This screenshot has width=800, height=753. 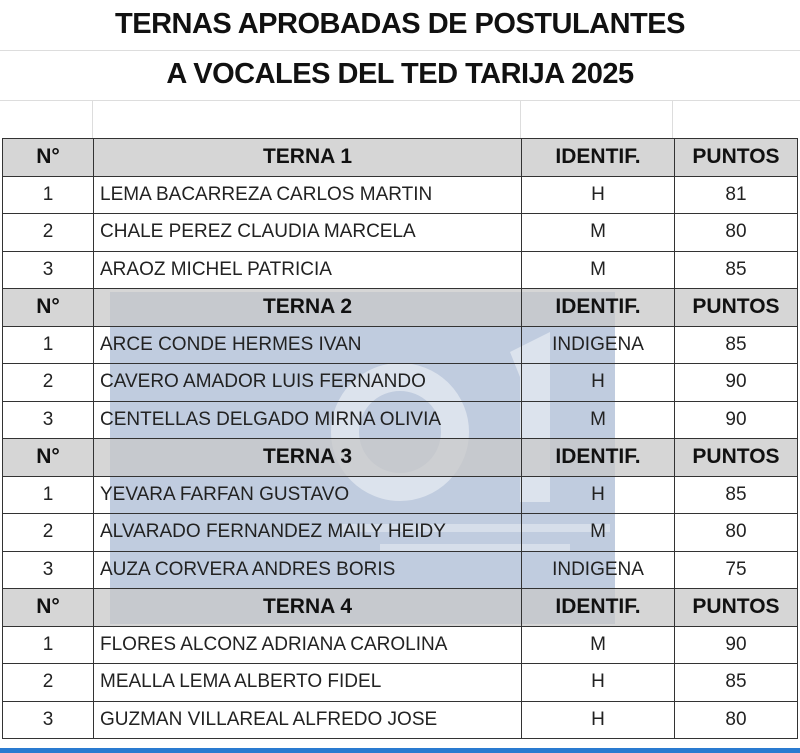 What do you see at coordinates (736, 569) in the screenshot?
I see `cell-points: 75` at bounding box center [736, 569].